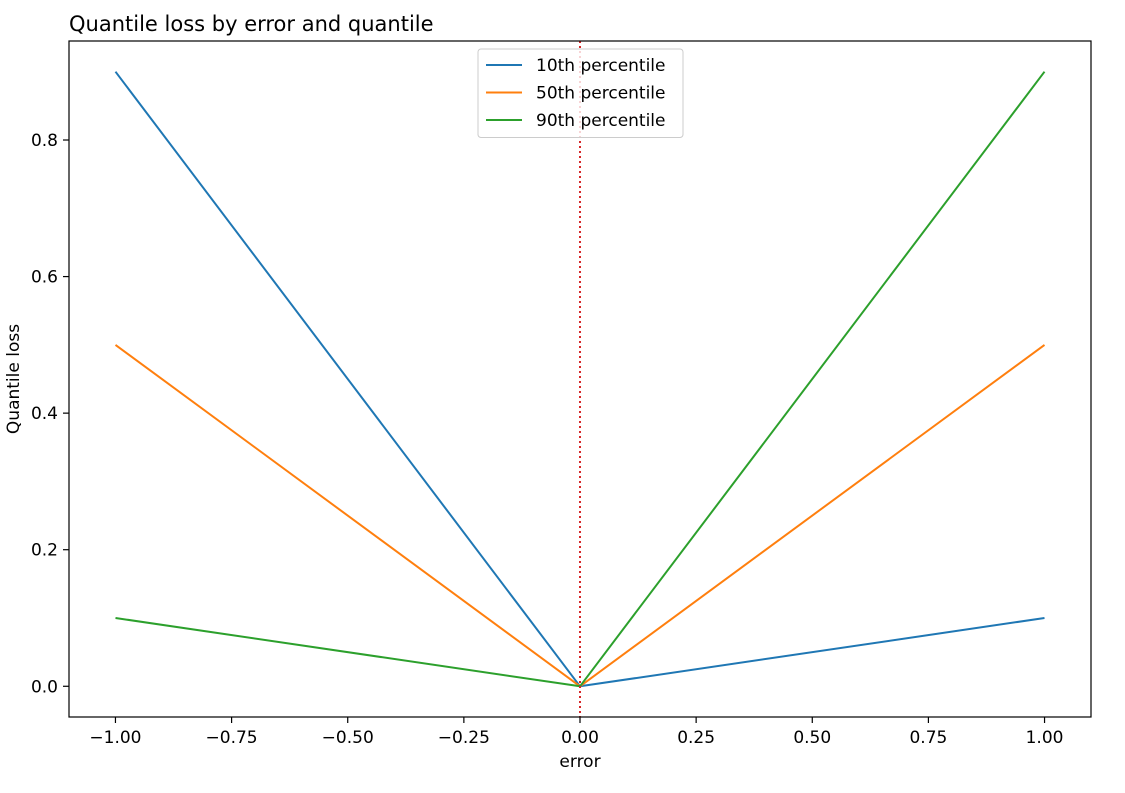  Describe the element at coordinates (232, 738) in the screenshot. I see `x-tick-label: −0.75` at that location.